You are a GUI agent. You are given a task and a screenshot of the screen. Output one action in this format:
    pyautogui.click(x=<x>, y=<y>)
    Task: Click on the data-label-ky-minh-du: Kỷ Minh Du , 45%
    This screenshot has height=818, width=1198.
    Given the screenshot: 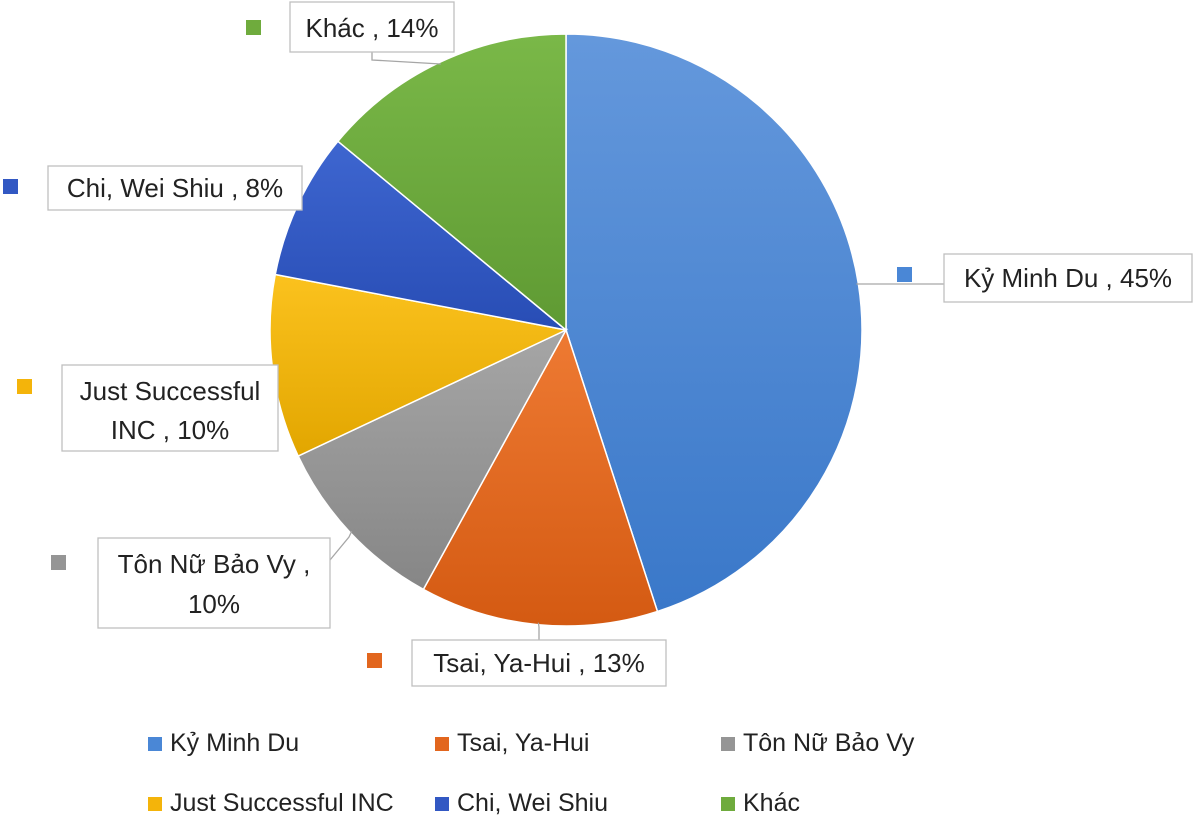 What is the action you would take?
    pyautogui.click(x=1068, y=278)
    